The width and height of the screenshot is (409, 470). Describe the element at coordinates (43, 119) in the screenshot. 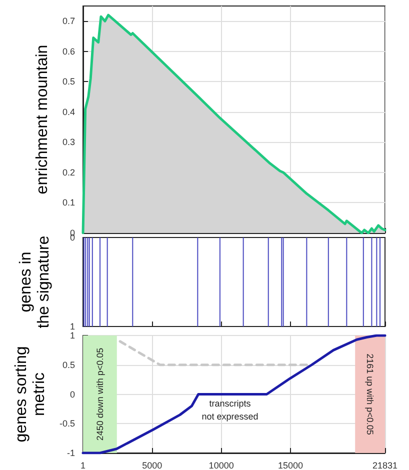

I see `y-axis-title: enrichment mountain` at that location.